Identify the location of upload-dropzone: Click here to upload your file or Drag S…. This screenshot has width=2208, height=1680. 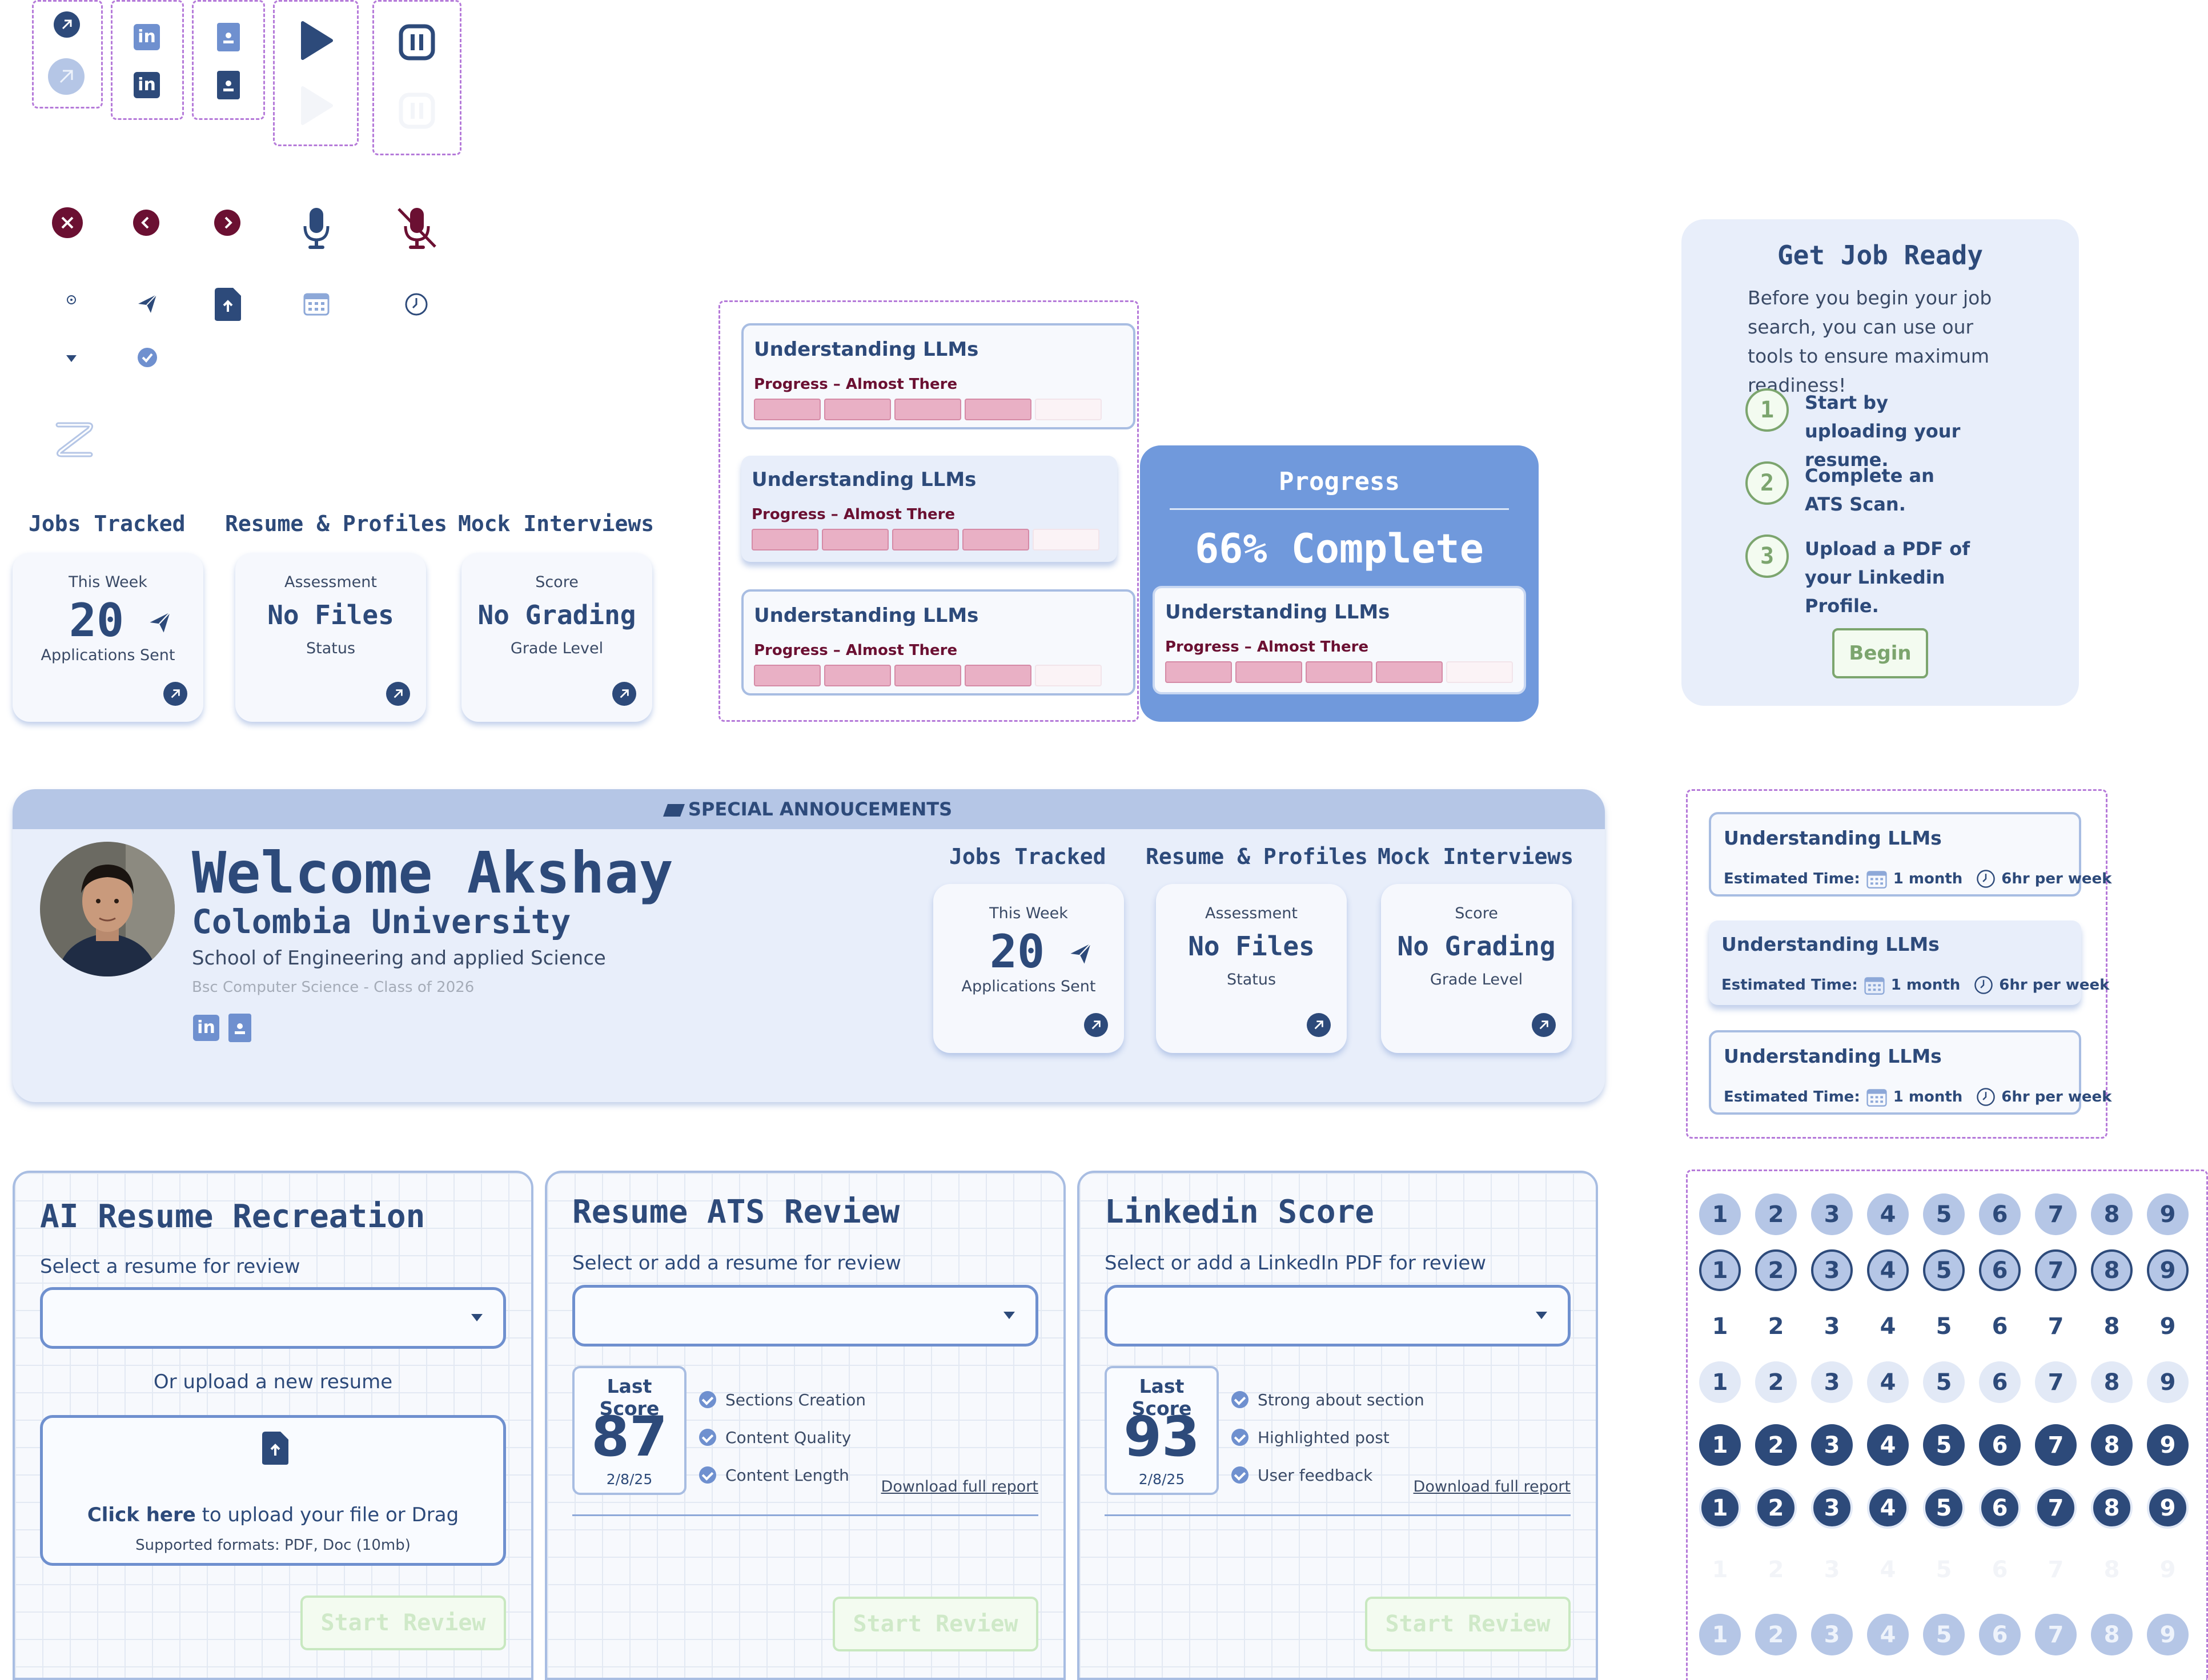
(273, 1490).